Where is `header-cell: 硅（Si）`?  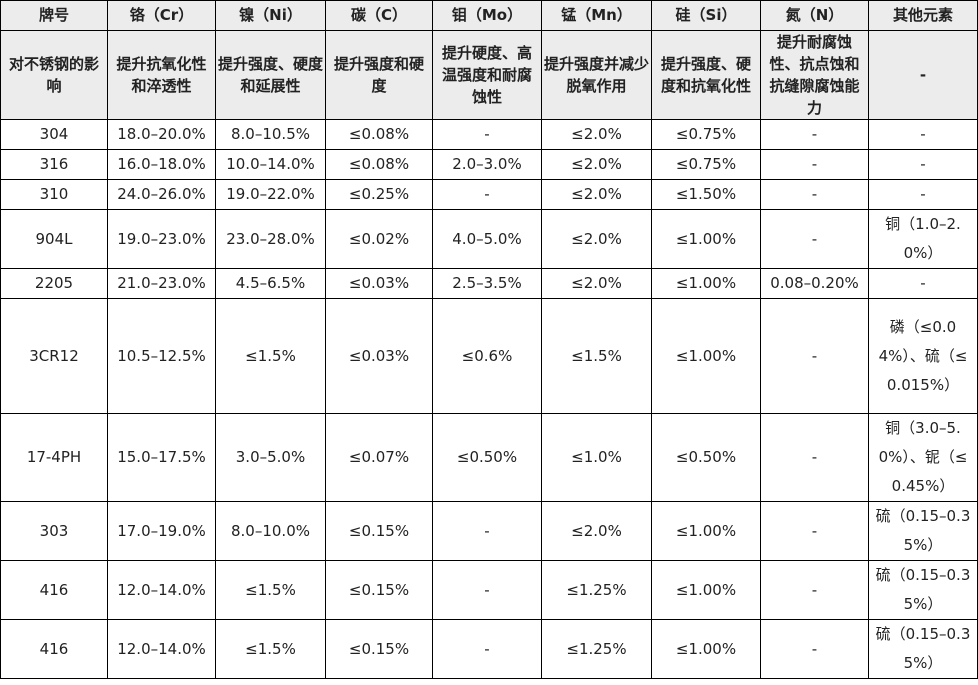 header-cell: 硅（Si） is located at coordinates (706, 15).